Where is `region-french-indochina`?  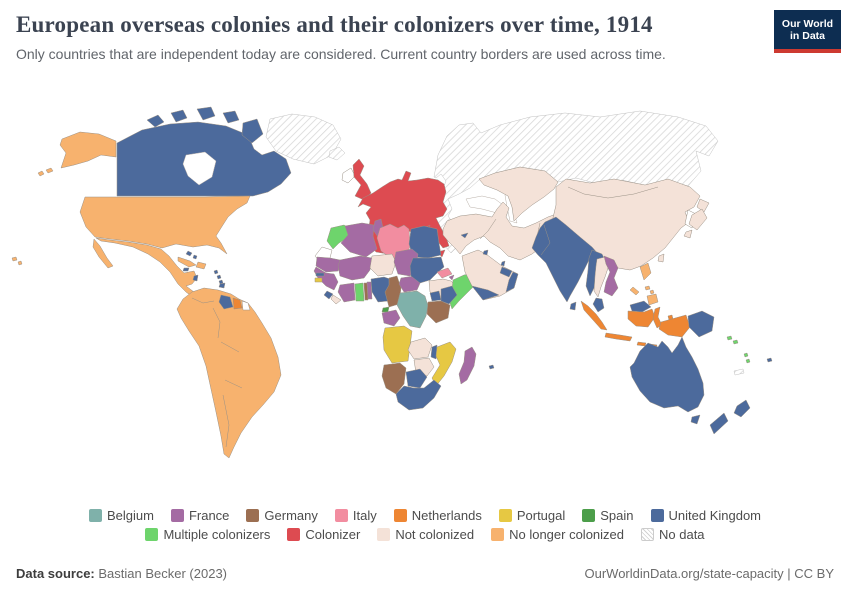
region-french-indochina is located at coordinates (611, 276).